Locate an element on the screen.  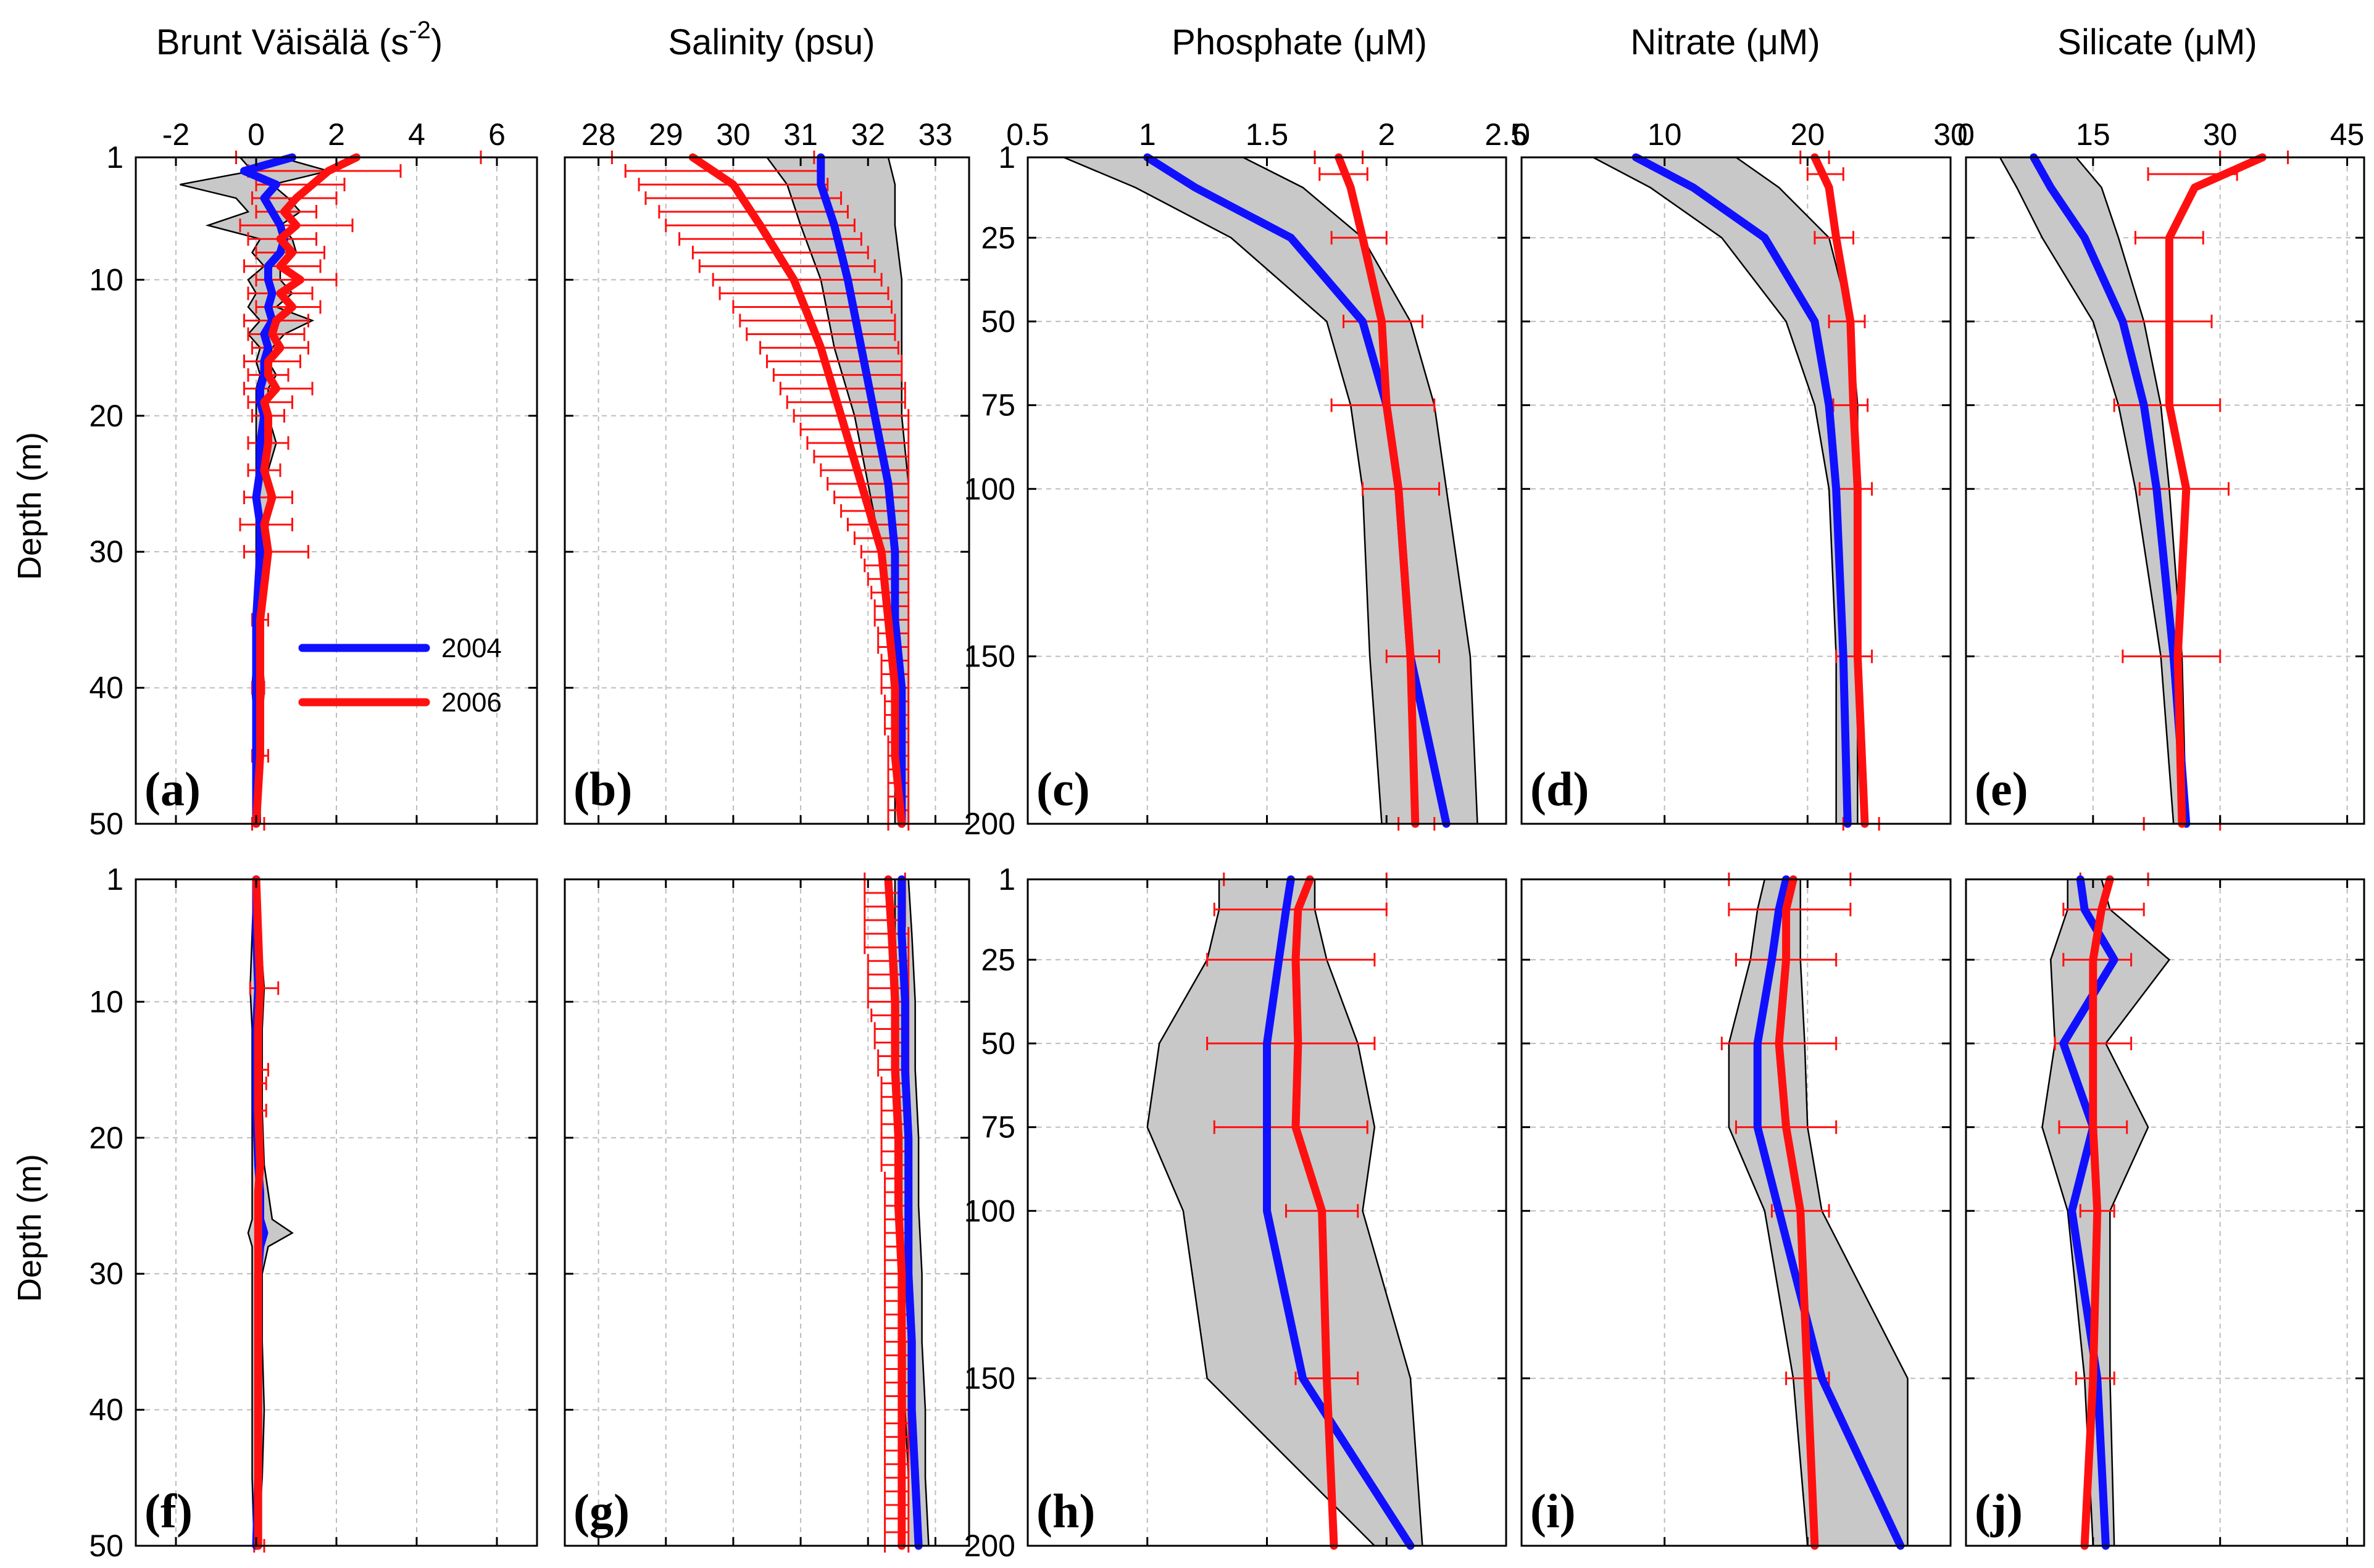
ytick-label-h-0: 1 is located at coordinates (1006, 879).